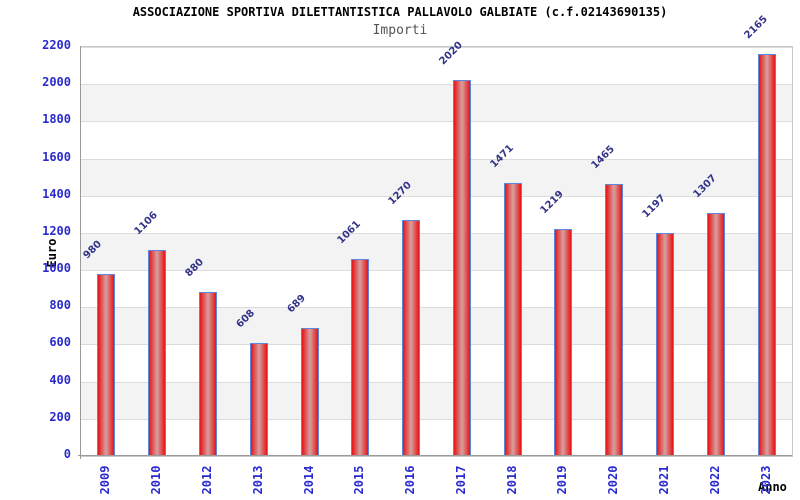 The image size is (800, 500). What do you see at coordinates (207, 374) in the screenshot?
I see `bar-2012` at bounding box center [207, 374].